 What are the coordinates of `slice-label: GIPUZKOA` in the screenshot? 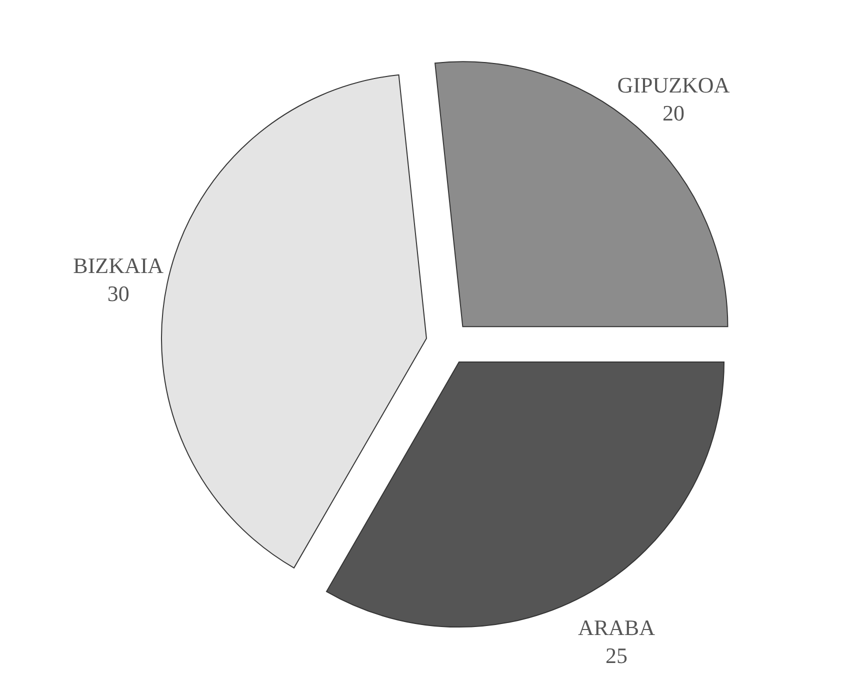 It's located at (673, 85).